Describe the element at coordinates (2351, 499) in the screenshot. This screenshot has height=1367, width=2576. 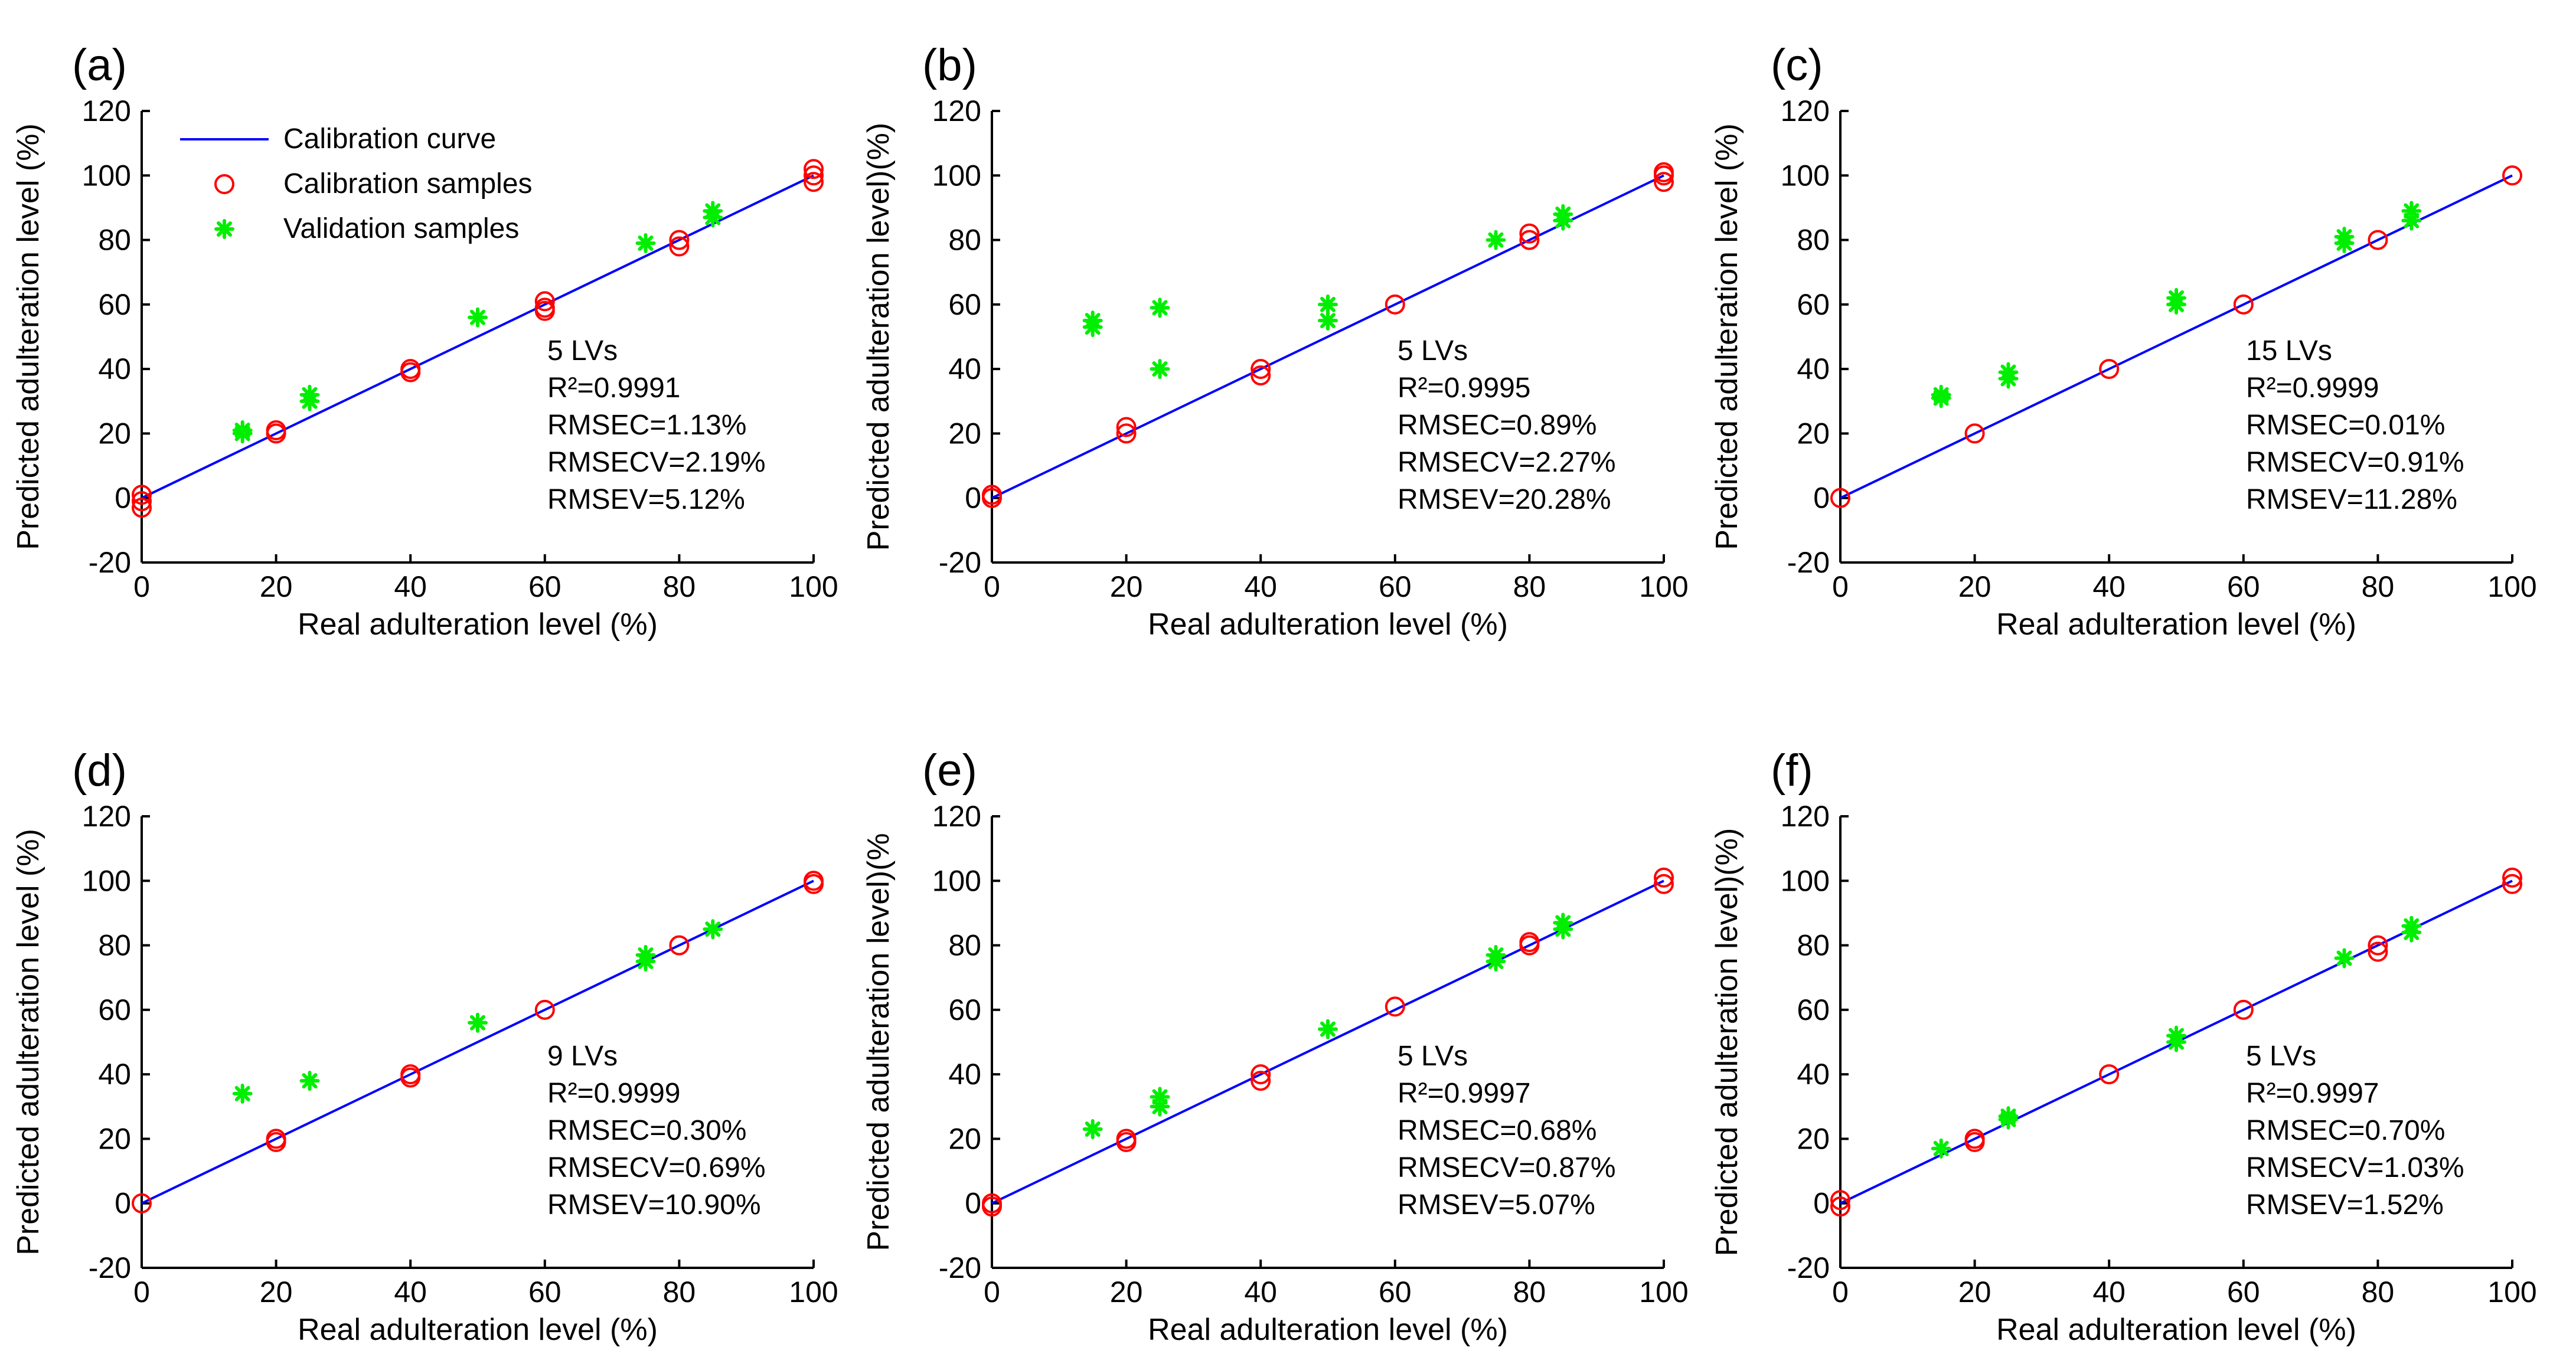
I see `stats-line: RMSEV=11.28%` at that location.